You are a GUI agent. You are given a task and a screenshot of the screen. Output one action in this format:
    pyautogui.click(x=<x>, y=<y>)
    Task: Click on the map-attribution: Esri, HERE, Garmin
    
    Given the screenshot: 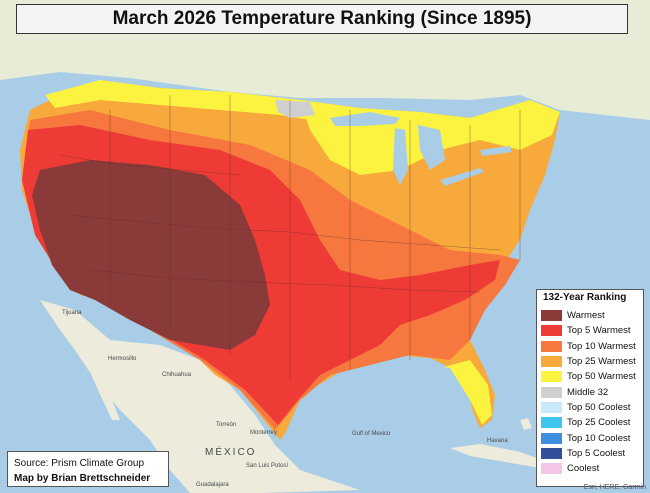 What is the action you would take?
    pyautogui.click(x=614, y=487)
    